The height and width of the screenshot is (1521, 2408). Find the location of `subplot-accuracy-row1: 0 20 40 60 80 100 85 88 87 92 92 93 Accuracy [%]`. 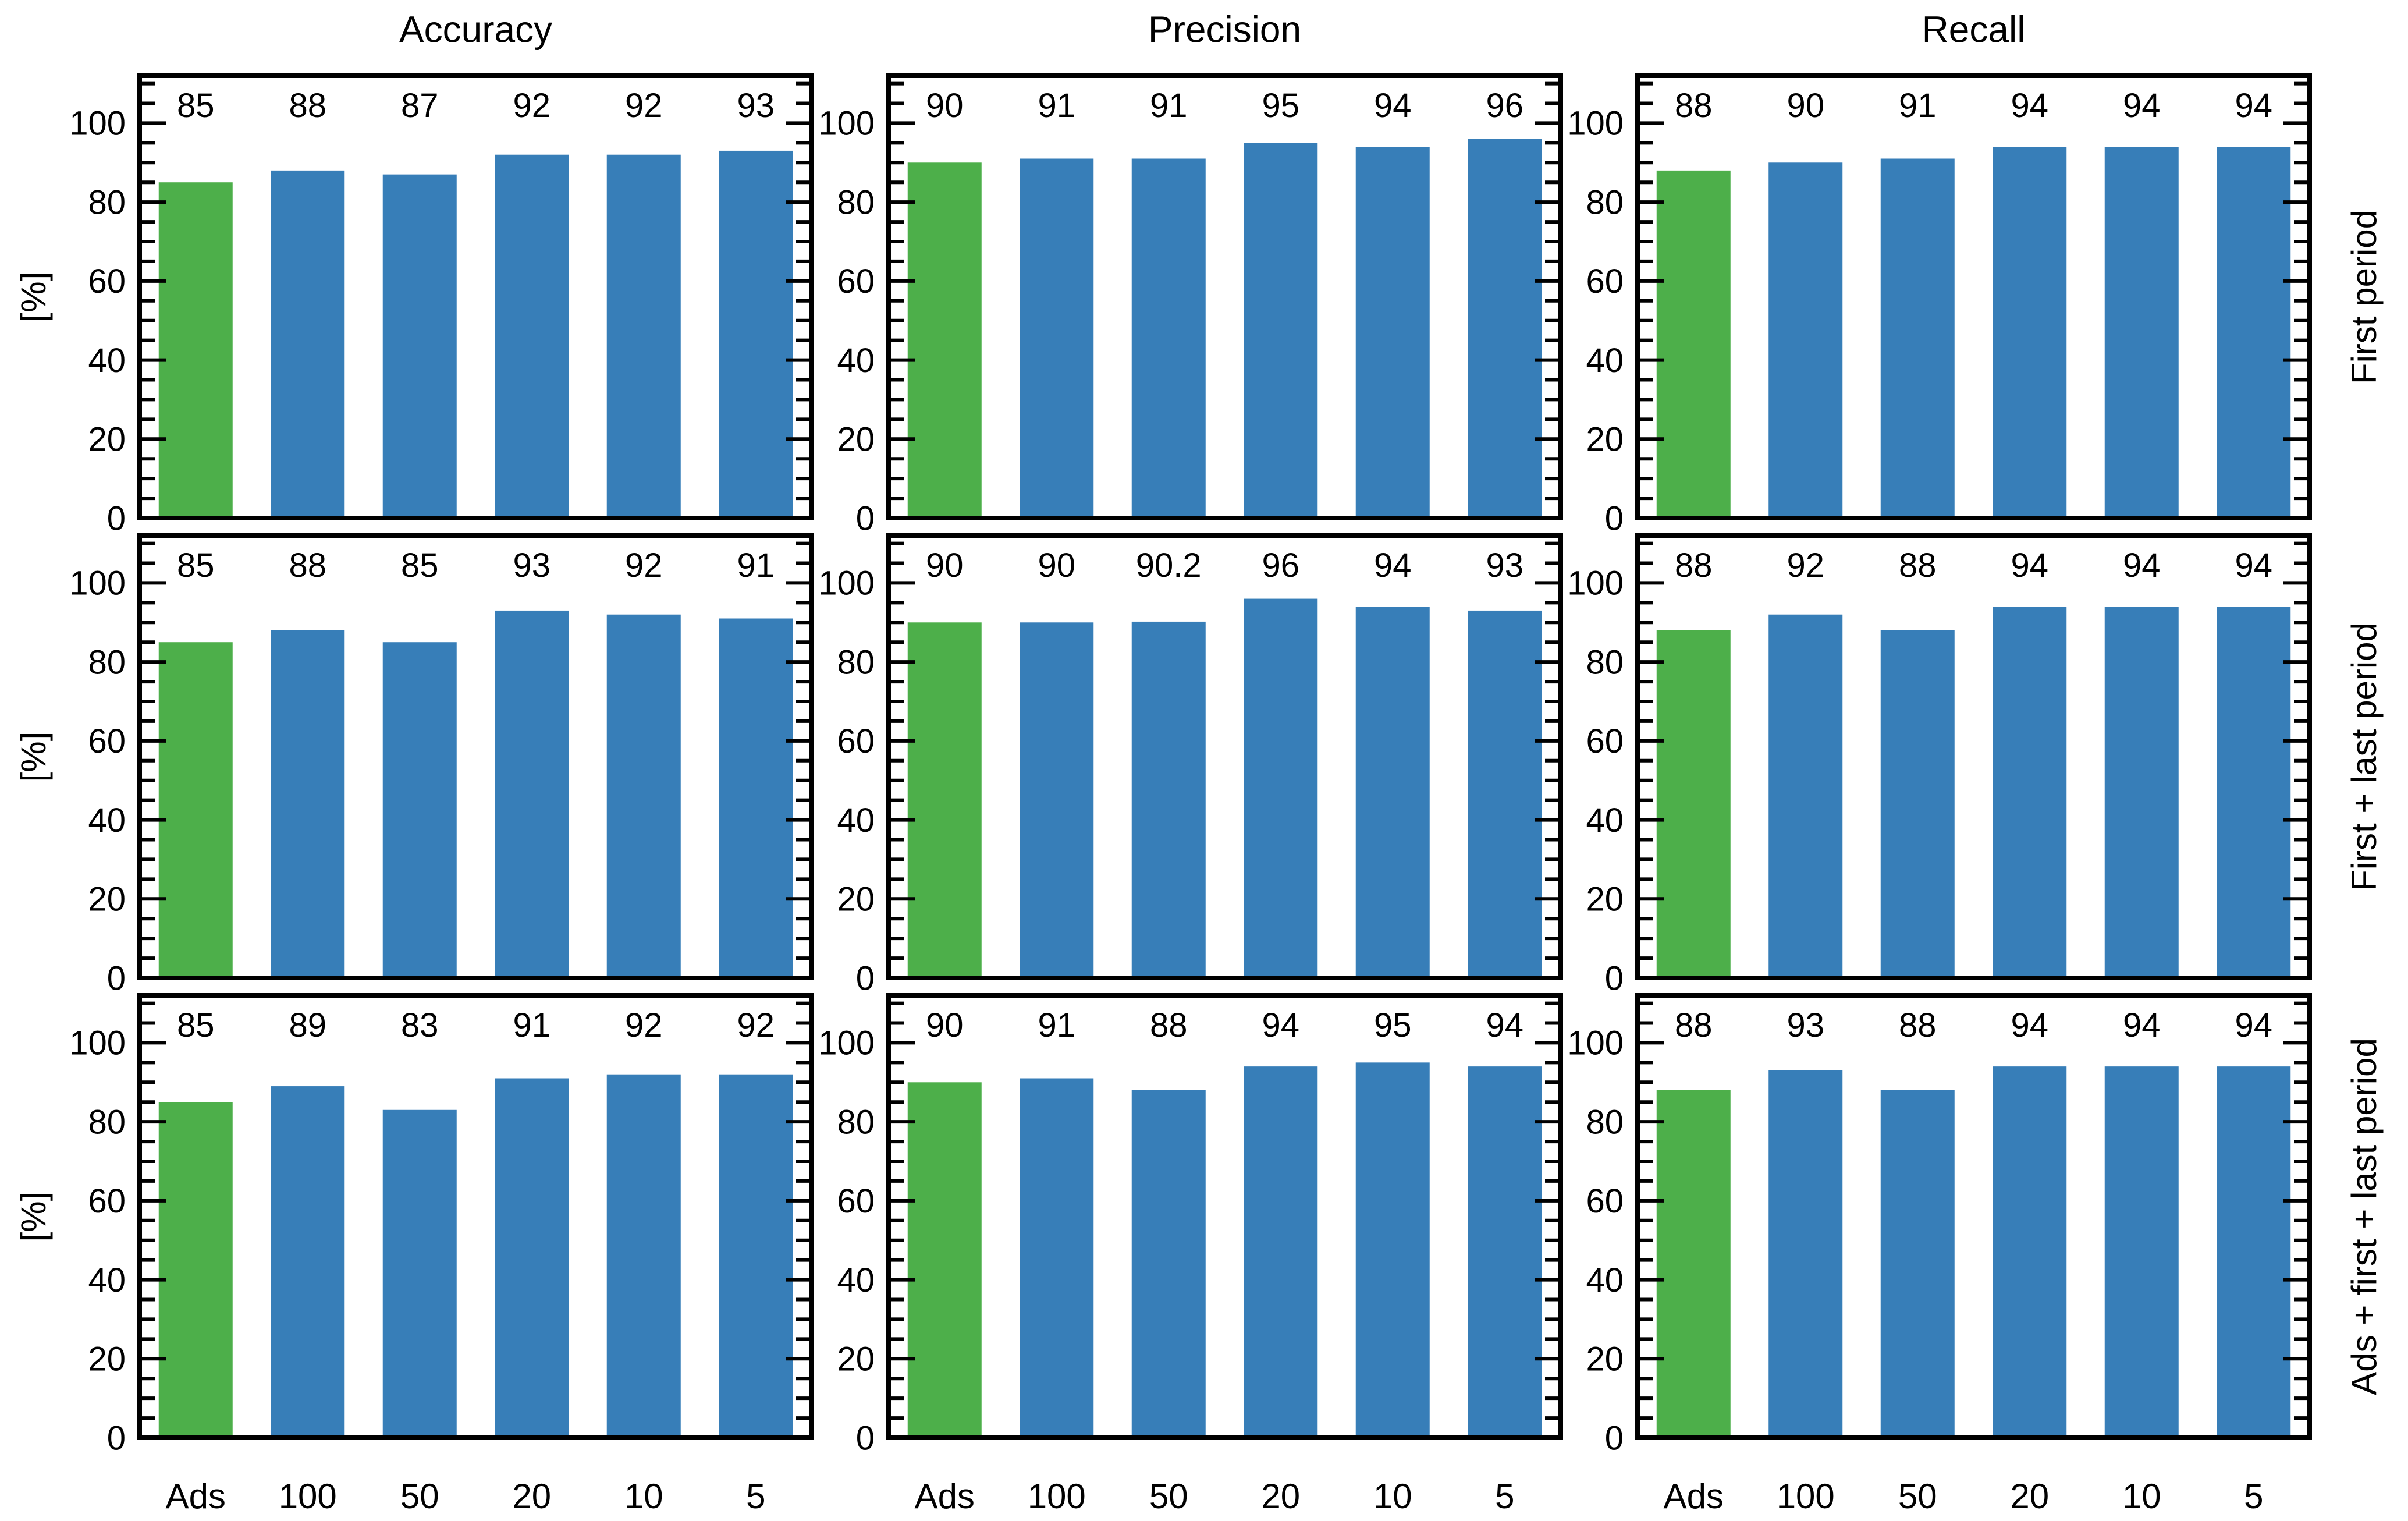

subplot-accuracy-row1: 0 20 40 60 80 100 85 88 87 92 92 93 Accuracy [%] is located at coordinates (414, 272).